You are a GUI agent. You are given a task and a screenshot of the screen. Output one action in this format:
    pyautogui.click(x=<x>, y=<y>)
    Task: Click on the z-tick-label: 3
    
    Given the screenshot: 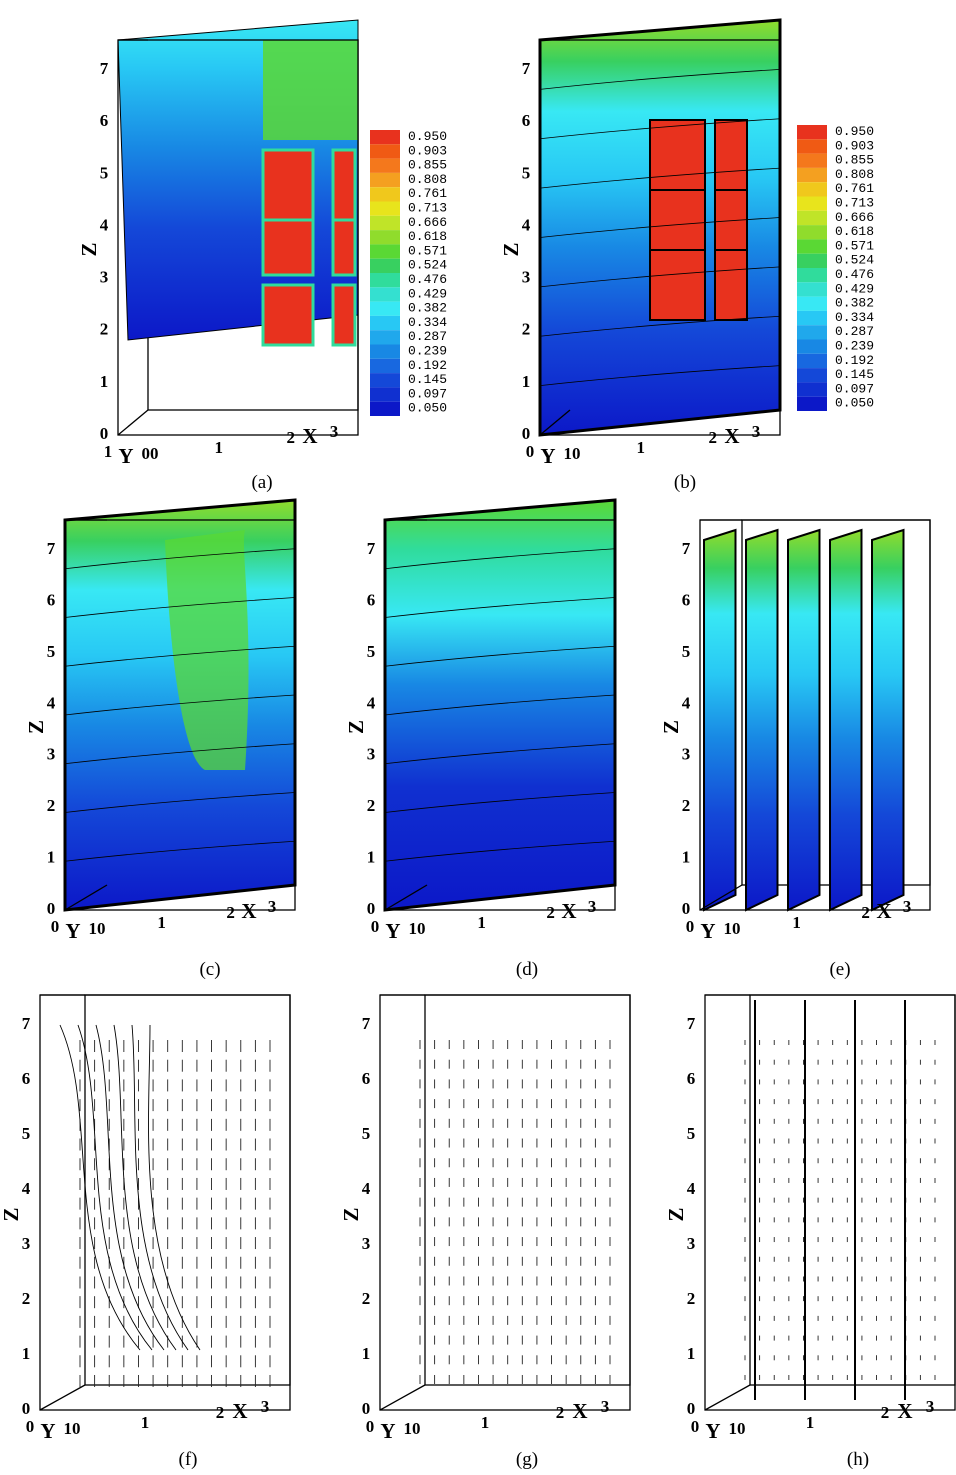 What is the action you would take?
    pyautogui.click(x=51, y=754)
    